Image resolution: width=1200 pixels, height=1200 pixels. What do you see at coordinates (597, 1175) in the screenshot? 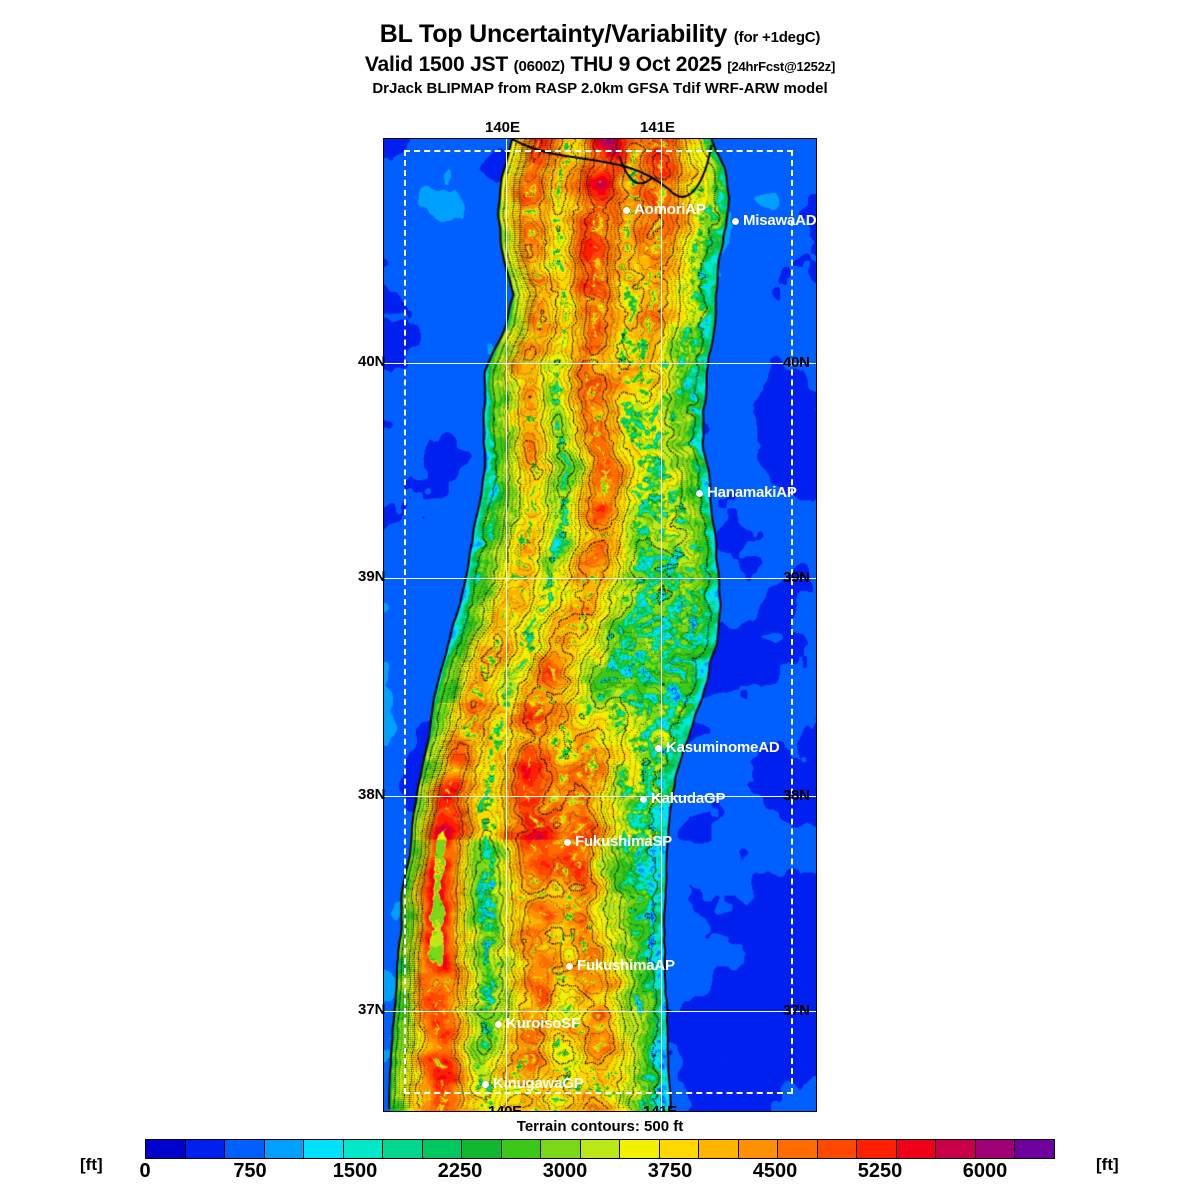
I see `colorbar-tick-labels: 0 750 1500 2250 3000 3750 4500 5250 6000` at bounding box center [597, 1175].